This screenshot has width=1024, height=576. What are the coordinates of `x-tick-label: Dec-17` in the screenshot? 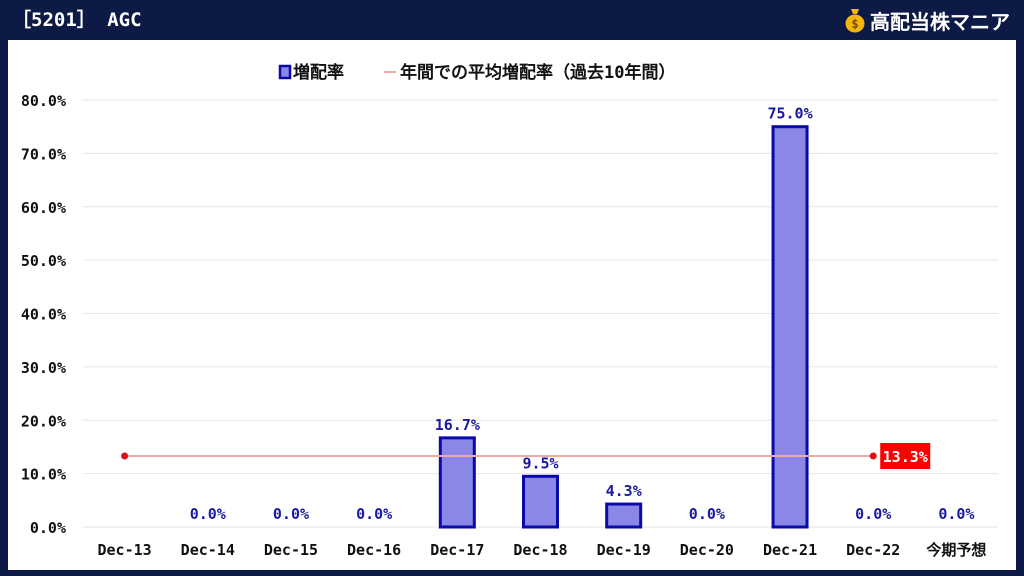 It's located at (457, 550).